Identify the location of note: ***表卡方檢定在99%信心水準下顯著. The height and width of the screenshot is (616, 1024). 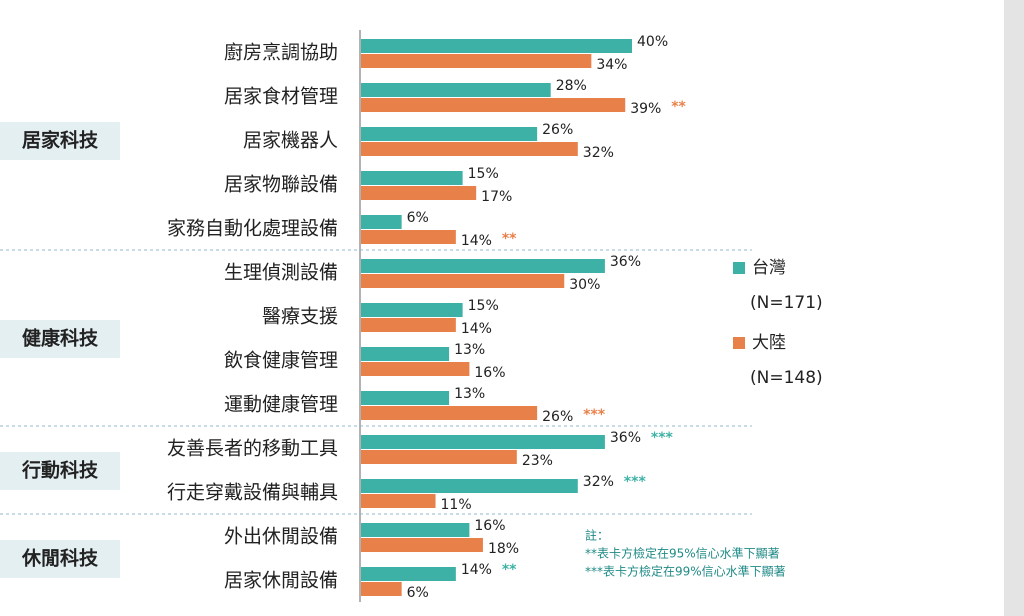
(685, 571).